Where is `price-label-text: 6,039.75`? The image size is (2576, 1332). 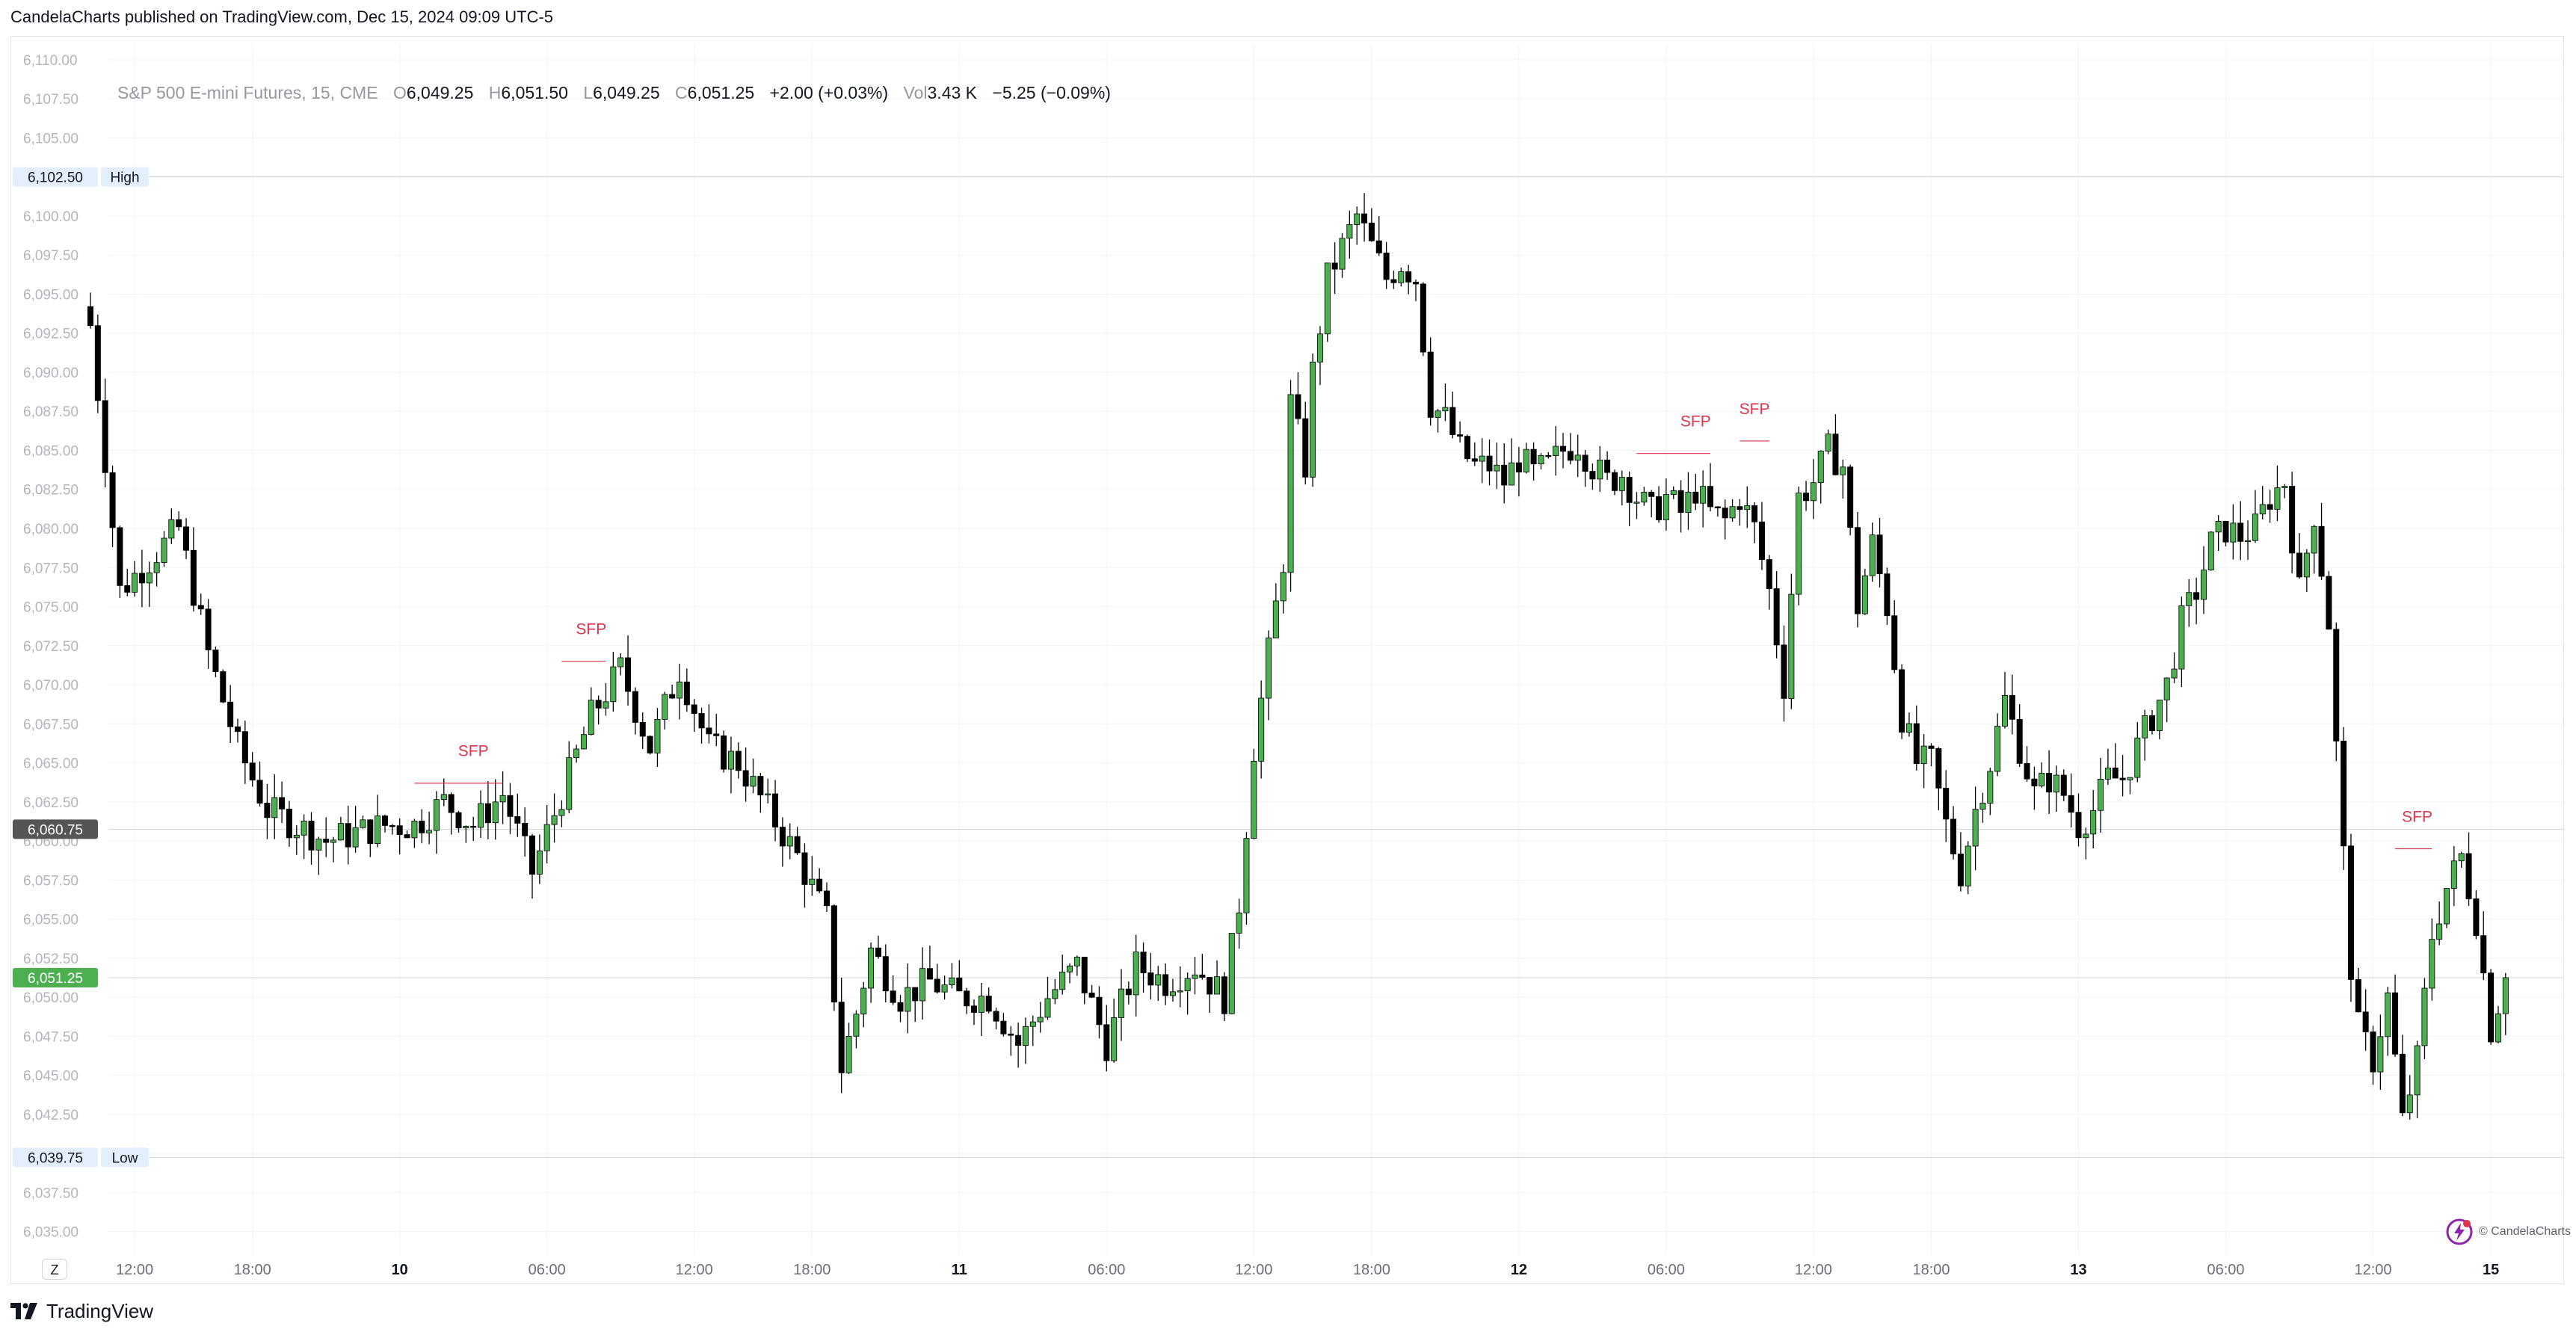
price-label-text: 6,039.75 is located at coordinates (55, 1158).